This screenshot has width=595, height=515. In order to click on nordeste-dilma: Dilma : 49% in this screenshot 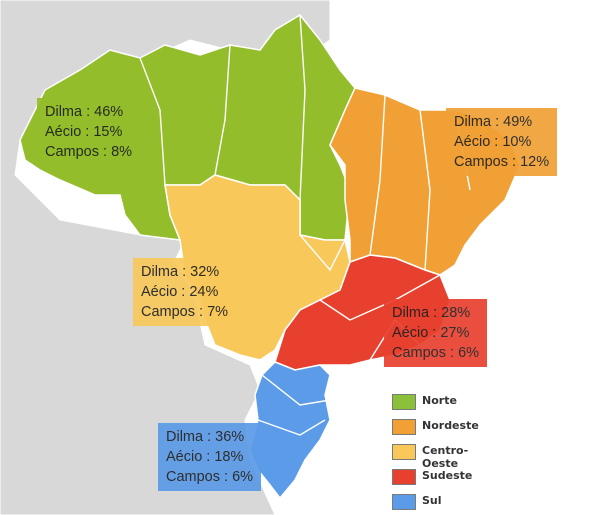, I will do `click(493, 122)`.